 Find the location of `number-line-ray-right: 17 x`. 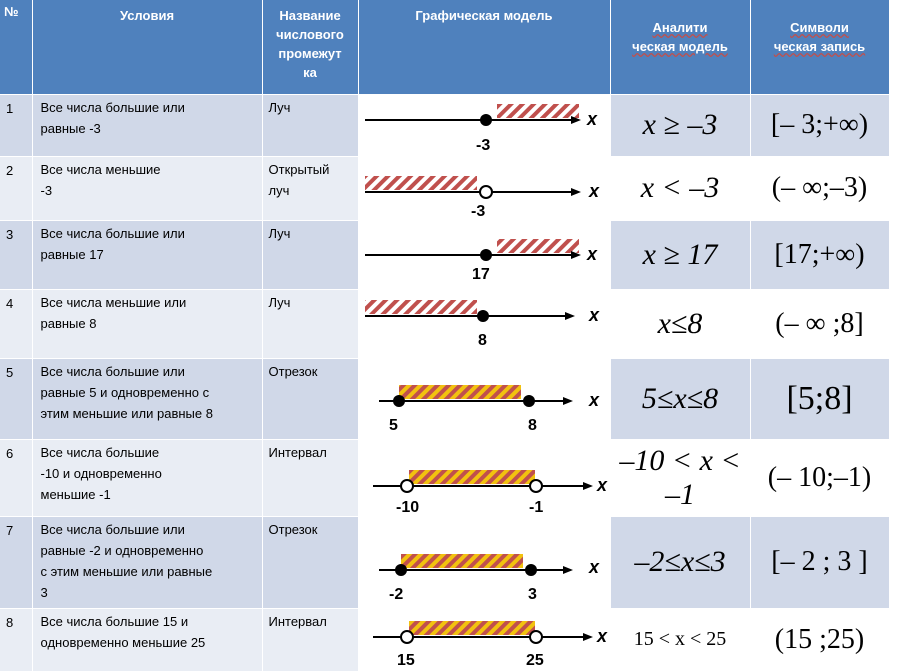

number-line-ray-right: 17 x is located at coordinates (481, 260).